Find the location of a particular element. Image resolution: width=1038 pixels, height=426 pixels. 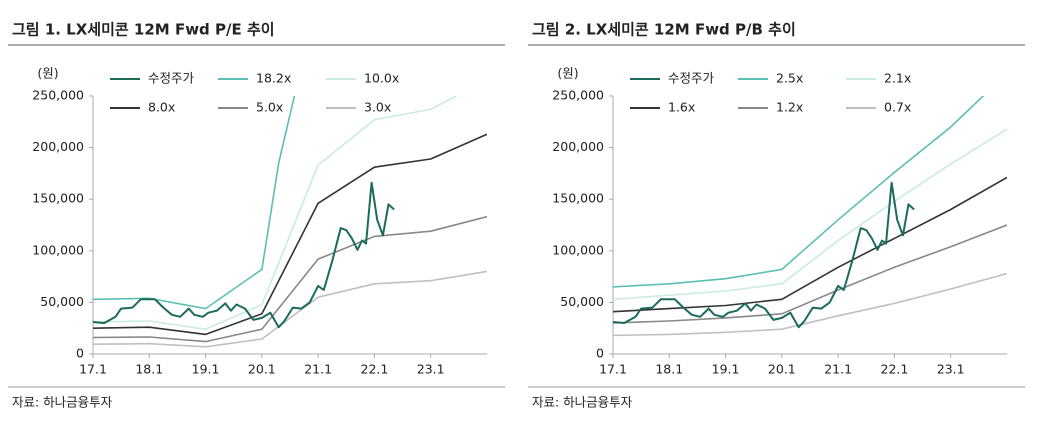

legend-label: 1.6x is located at coordinates (681, 107).